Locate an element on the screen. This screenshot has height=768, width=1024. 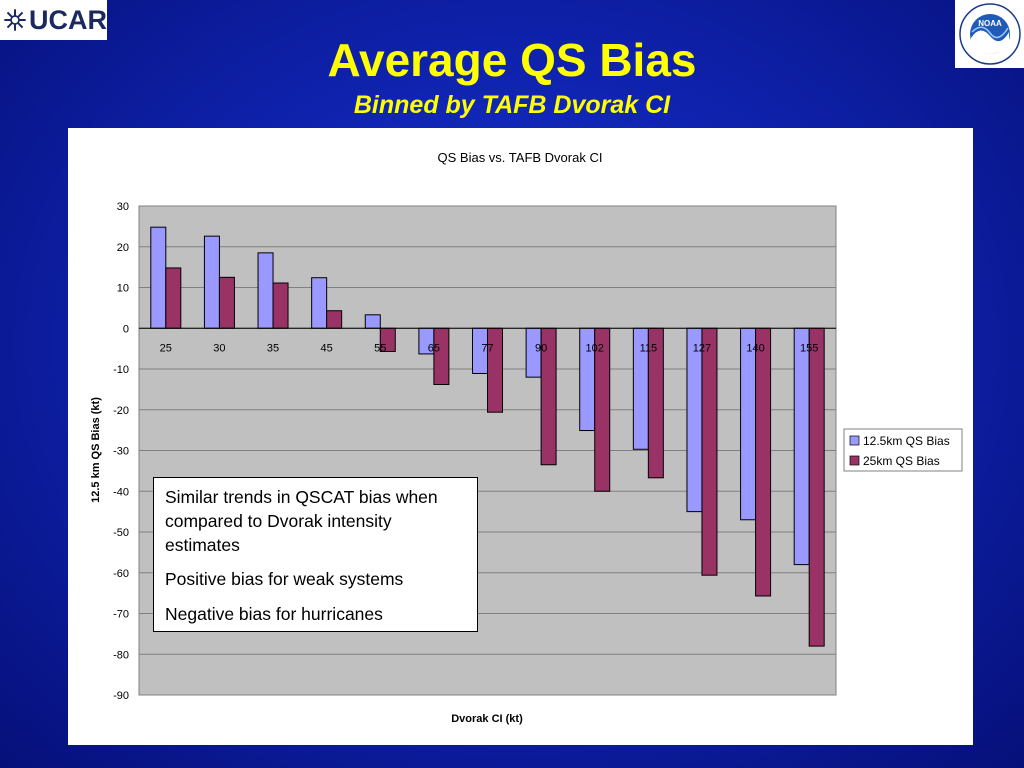
y-tick-label: 0 is located at coordinates (126, 329).